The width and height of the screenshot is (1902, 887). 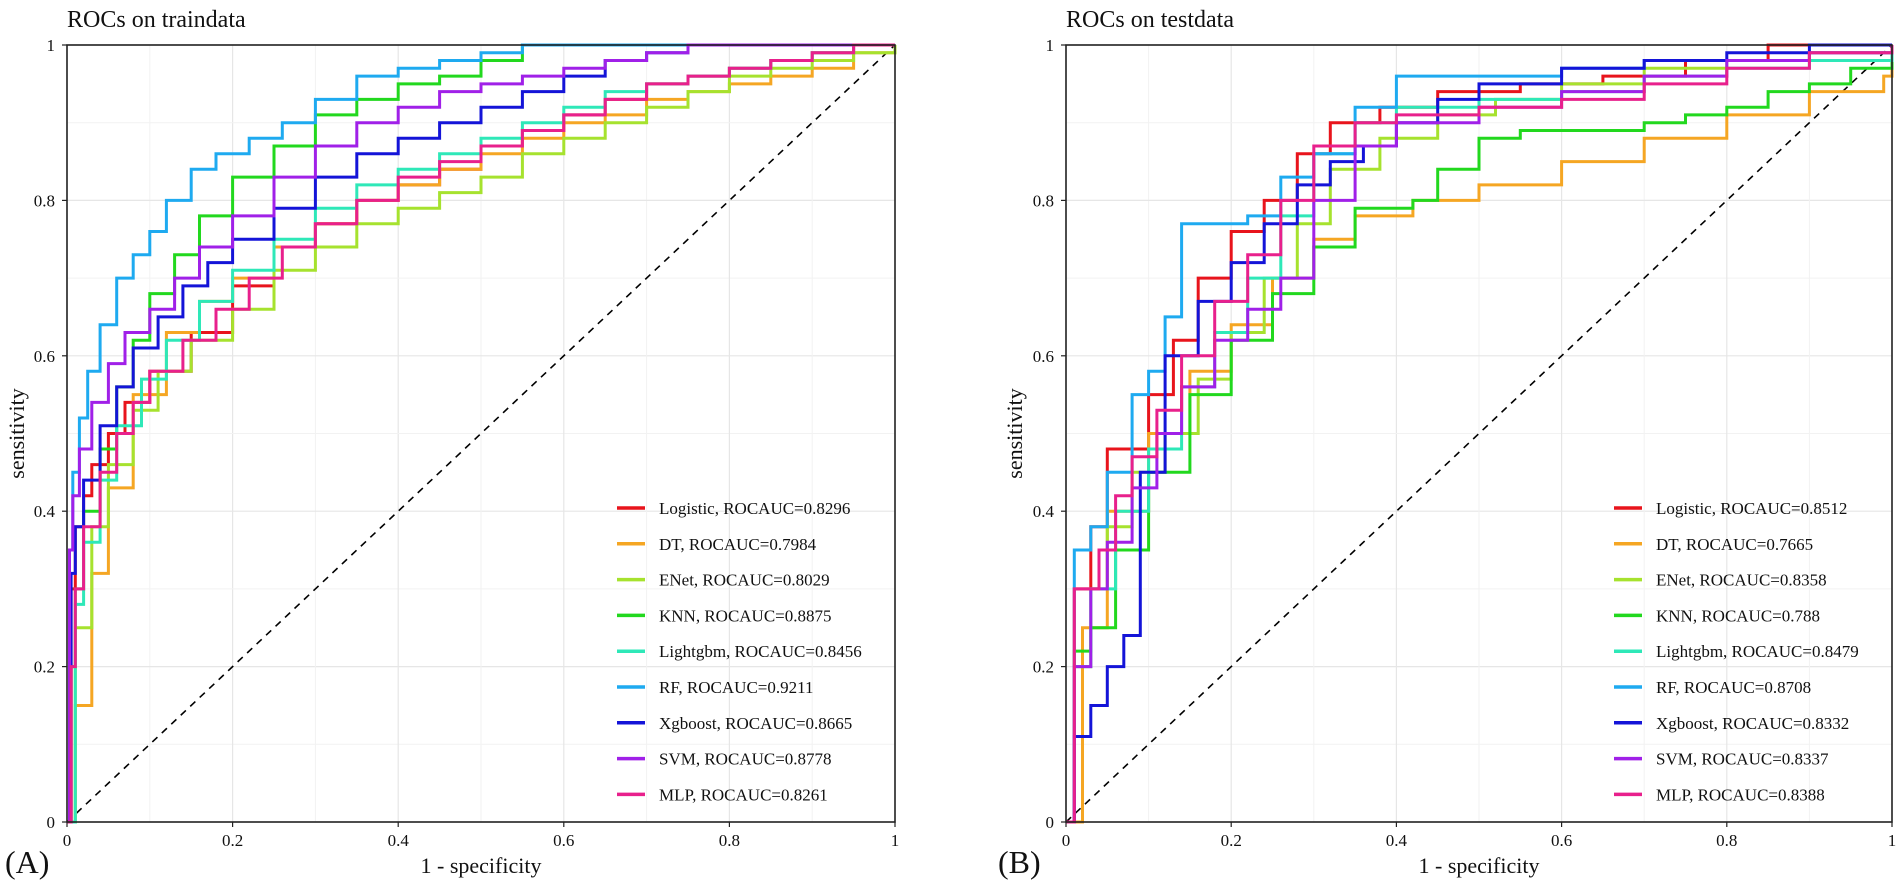 I want to click on legend-entry: Lightgbm, ROCAUC=0.8479, so click(x=1757, y=651).